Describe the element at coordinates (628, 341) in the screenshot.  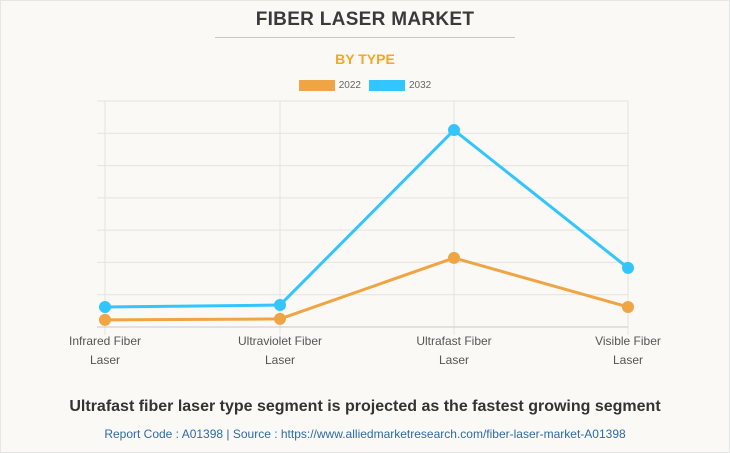
I see `x-tick-label-line: Visible Fiber` at that location.